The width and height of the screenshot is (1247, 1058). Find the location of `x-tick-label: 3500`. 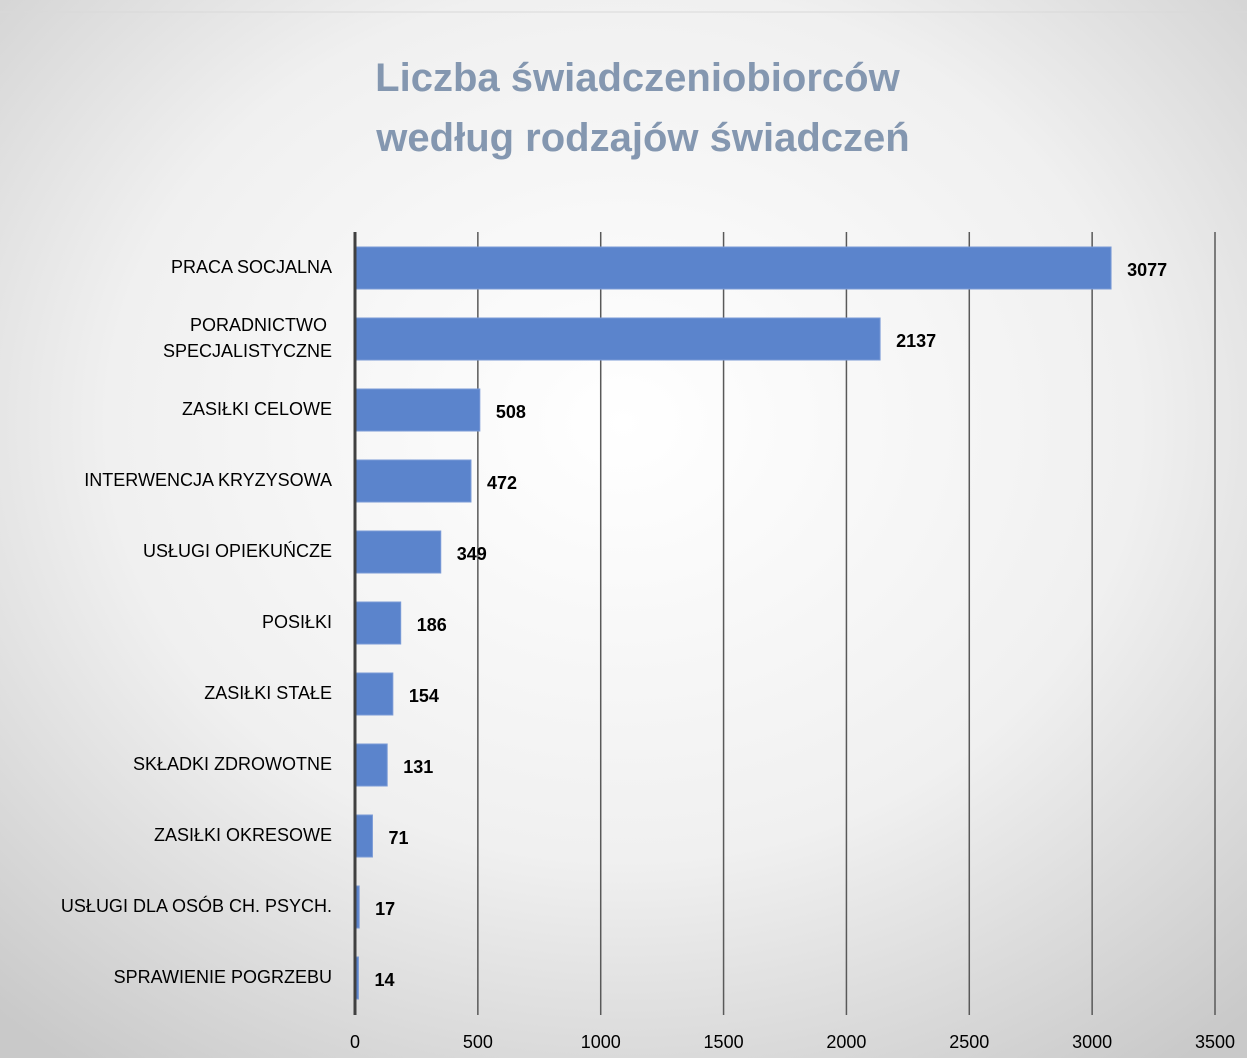

x-tick-label: 3500 is located at coordinates (1215, 1042).